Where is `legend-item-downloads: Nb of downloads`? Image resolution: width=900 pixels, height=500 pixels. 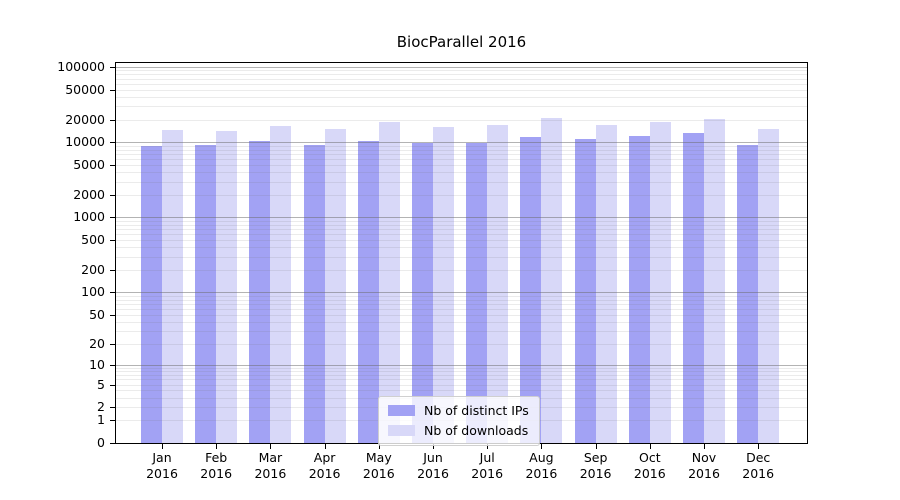
legend-item-downloads: Nb of downloads is located at coordinates (458, 430).